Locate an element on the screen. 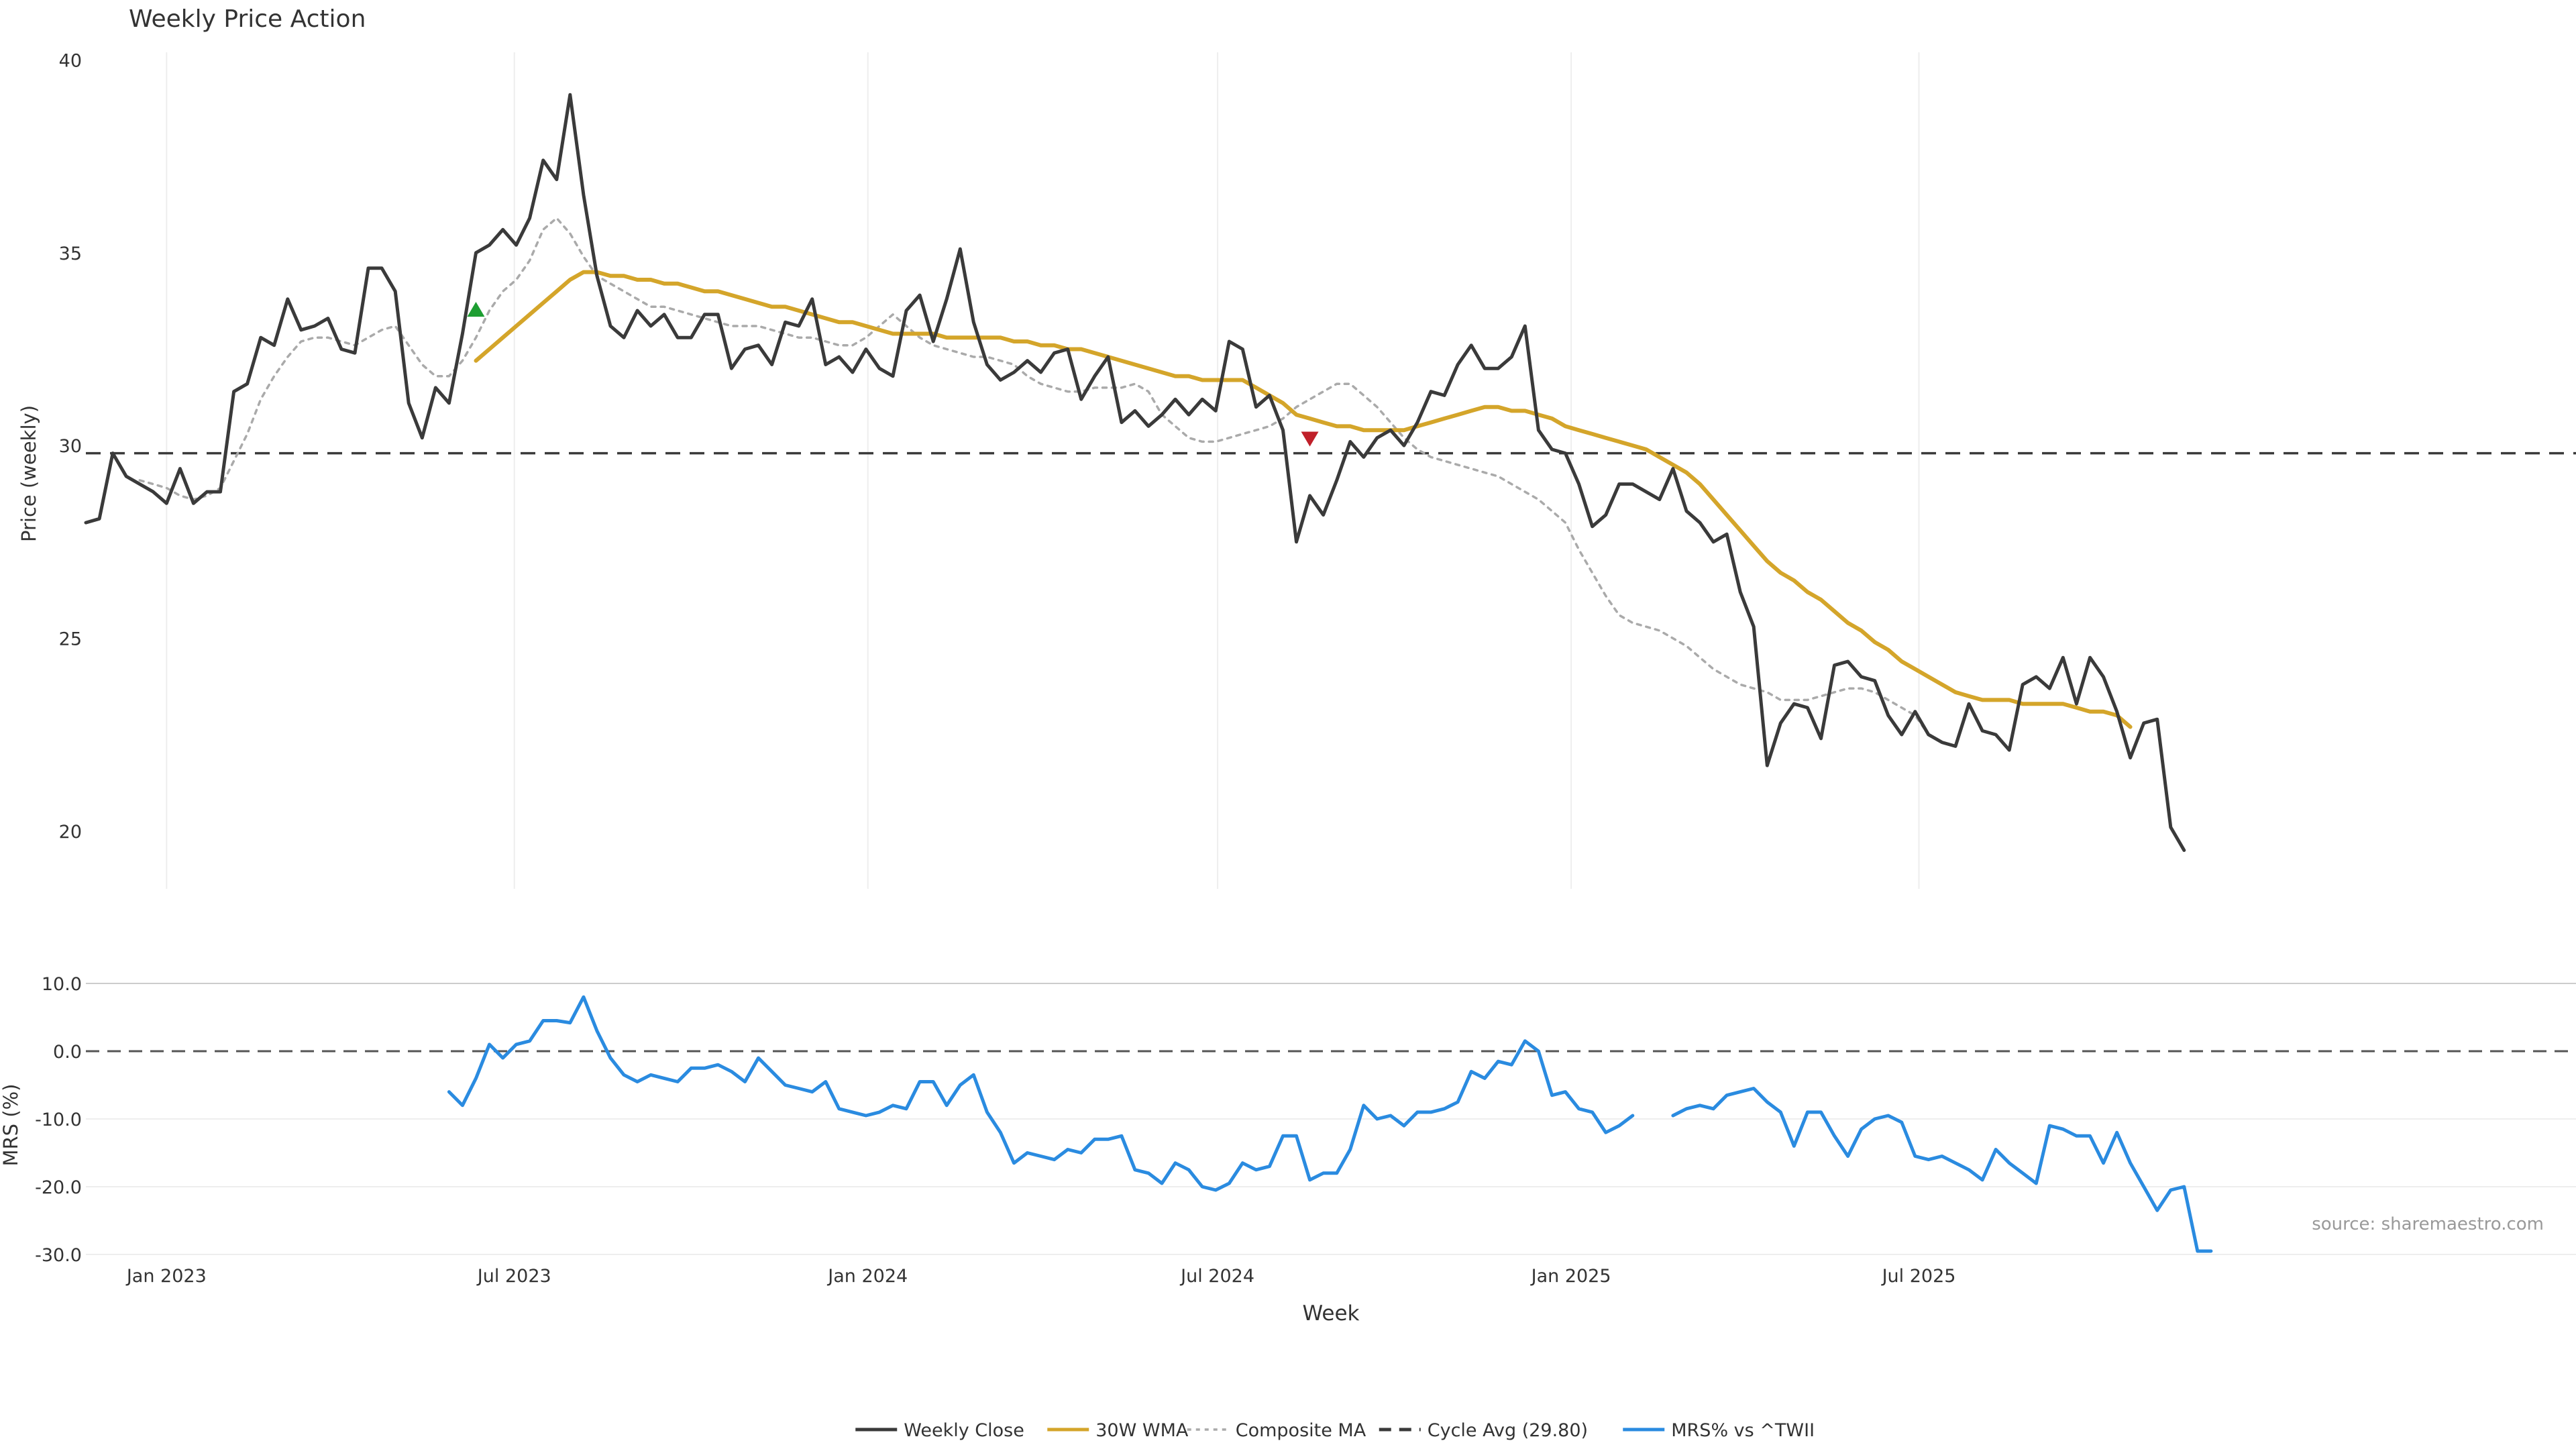 Image resolution: width=2576 pixels, height=1449 pixels. chart-title: Weekly Price Action is located at coordinates (247, 19).